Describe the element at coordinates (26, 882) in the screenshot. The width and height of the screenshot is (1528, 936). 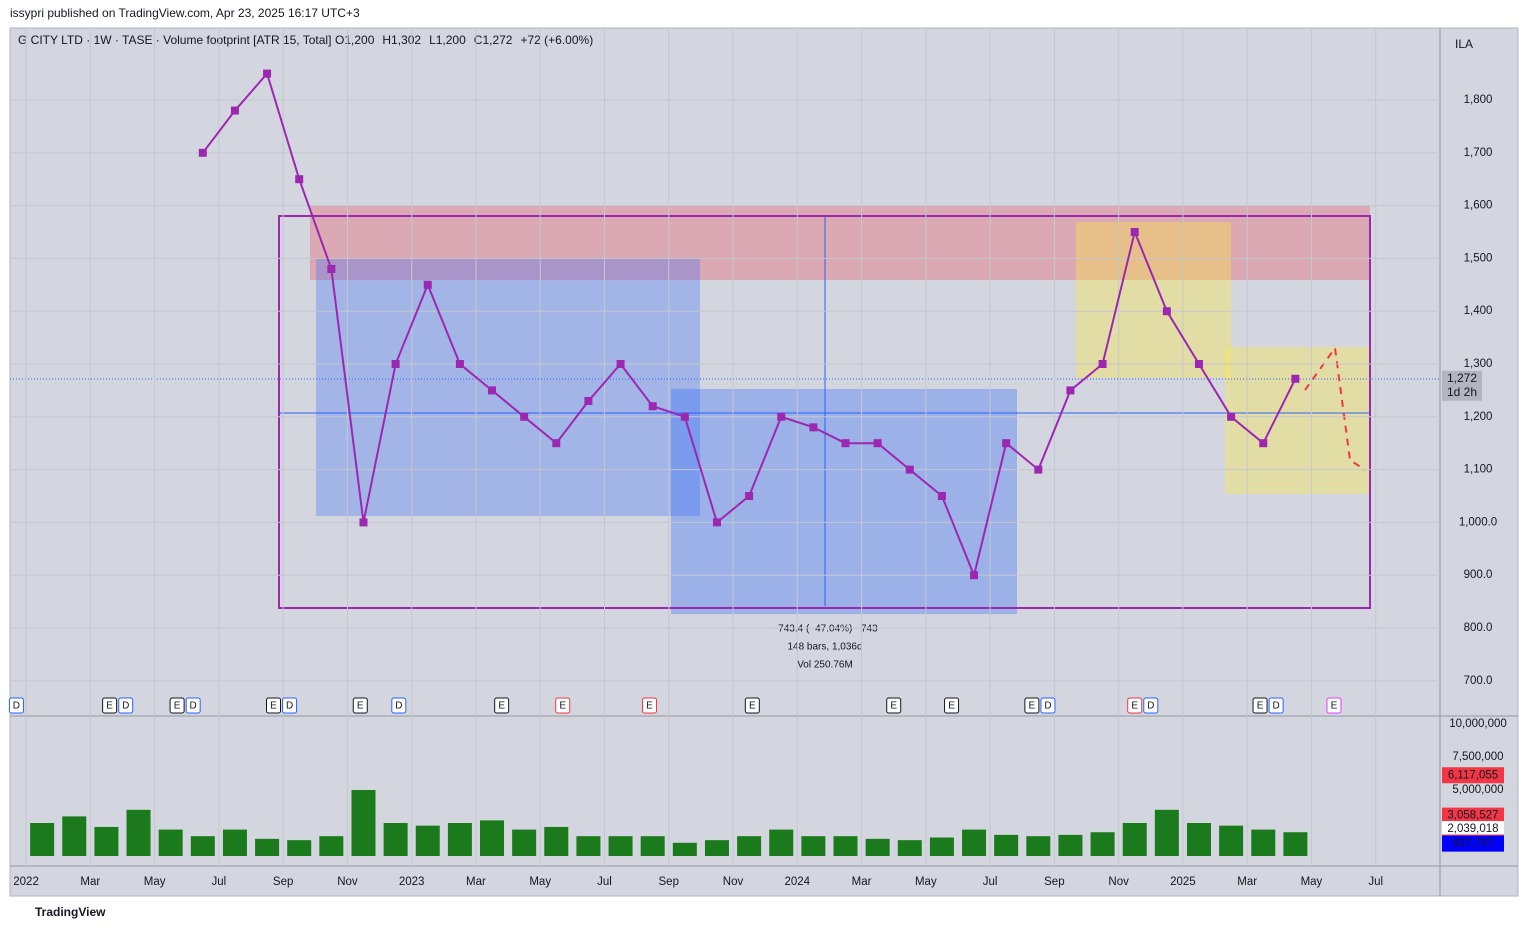
I see `x-tick-label: 2022` at that location.